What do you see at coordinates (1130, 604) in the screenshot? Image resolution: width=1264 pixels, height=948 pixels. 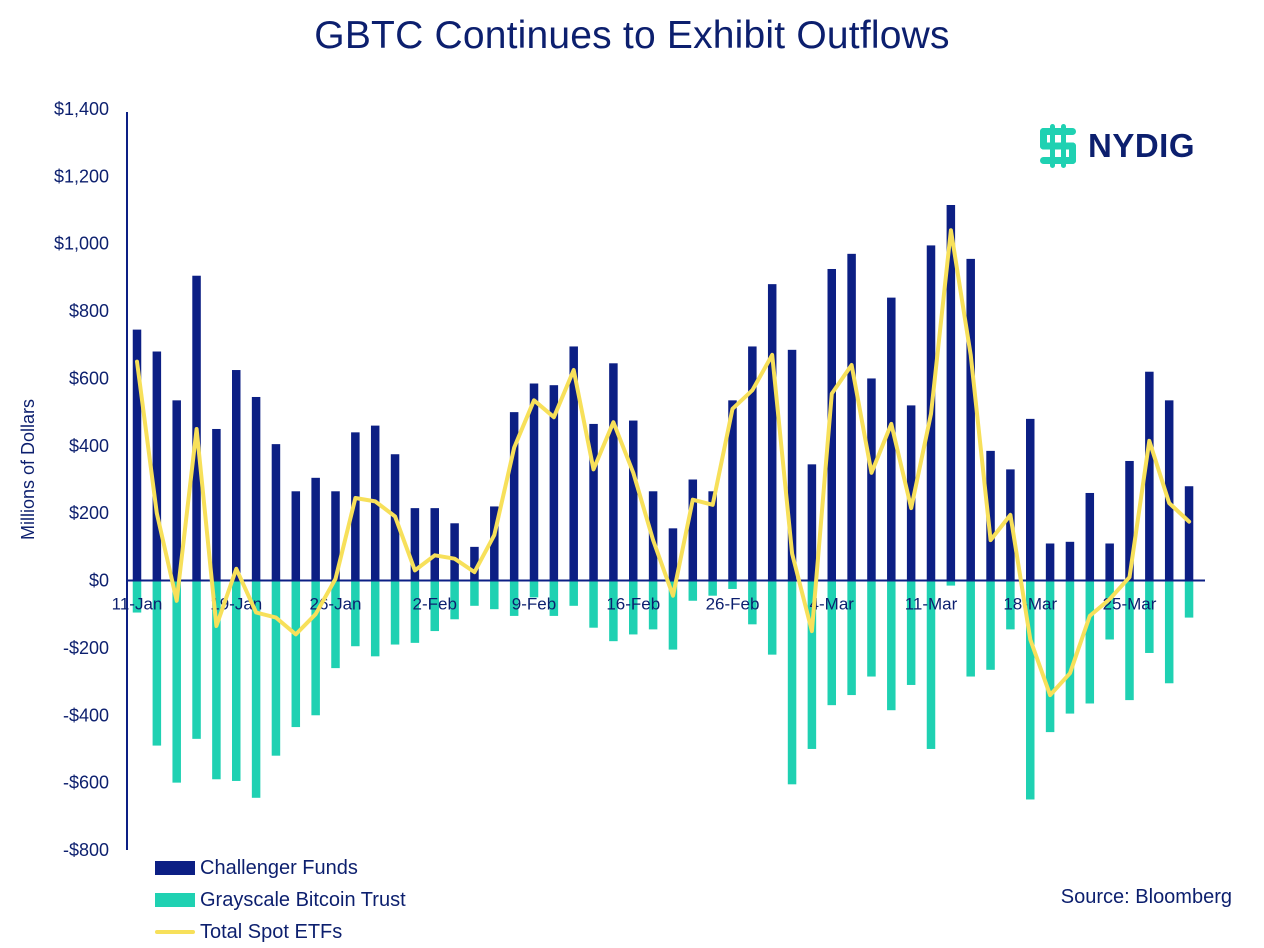 I see `x-tick-label: 25-Mar` at bounding box center [1130, 604].